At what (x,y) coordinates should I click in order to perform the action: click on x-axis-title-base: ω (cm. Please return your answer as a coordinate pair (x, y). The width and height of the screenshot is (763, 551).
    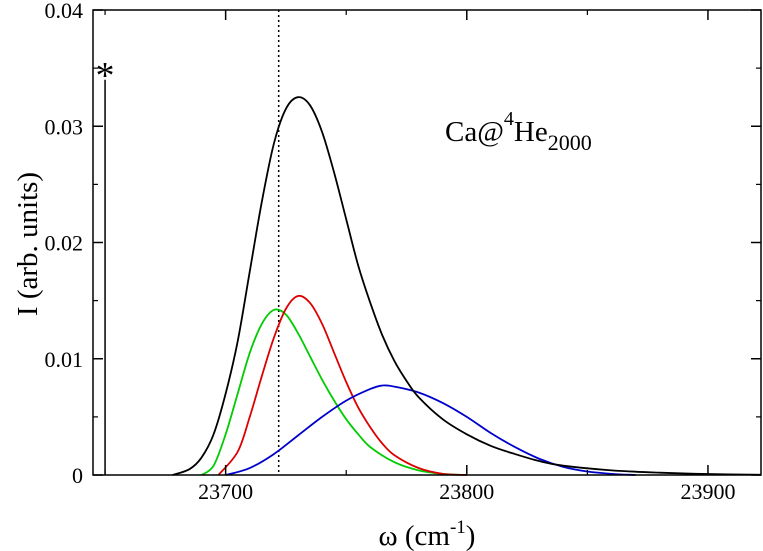
    Looking at the image, I should click on (415, 535).